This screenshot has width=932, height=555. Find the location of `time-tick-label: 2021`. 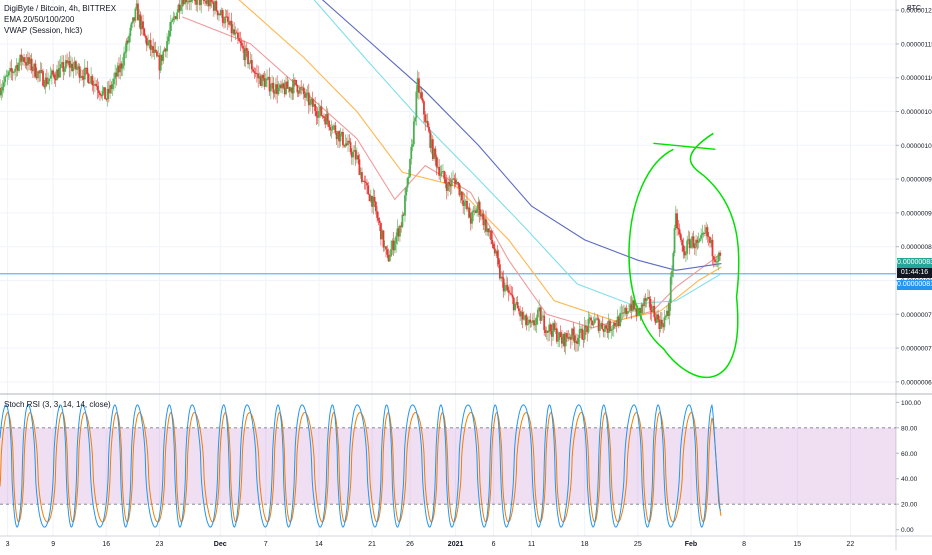

time-tick-label: 2021 is located at coordinates (456, 544).